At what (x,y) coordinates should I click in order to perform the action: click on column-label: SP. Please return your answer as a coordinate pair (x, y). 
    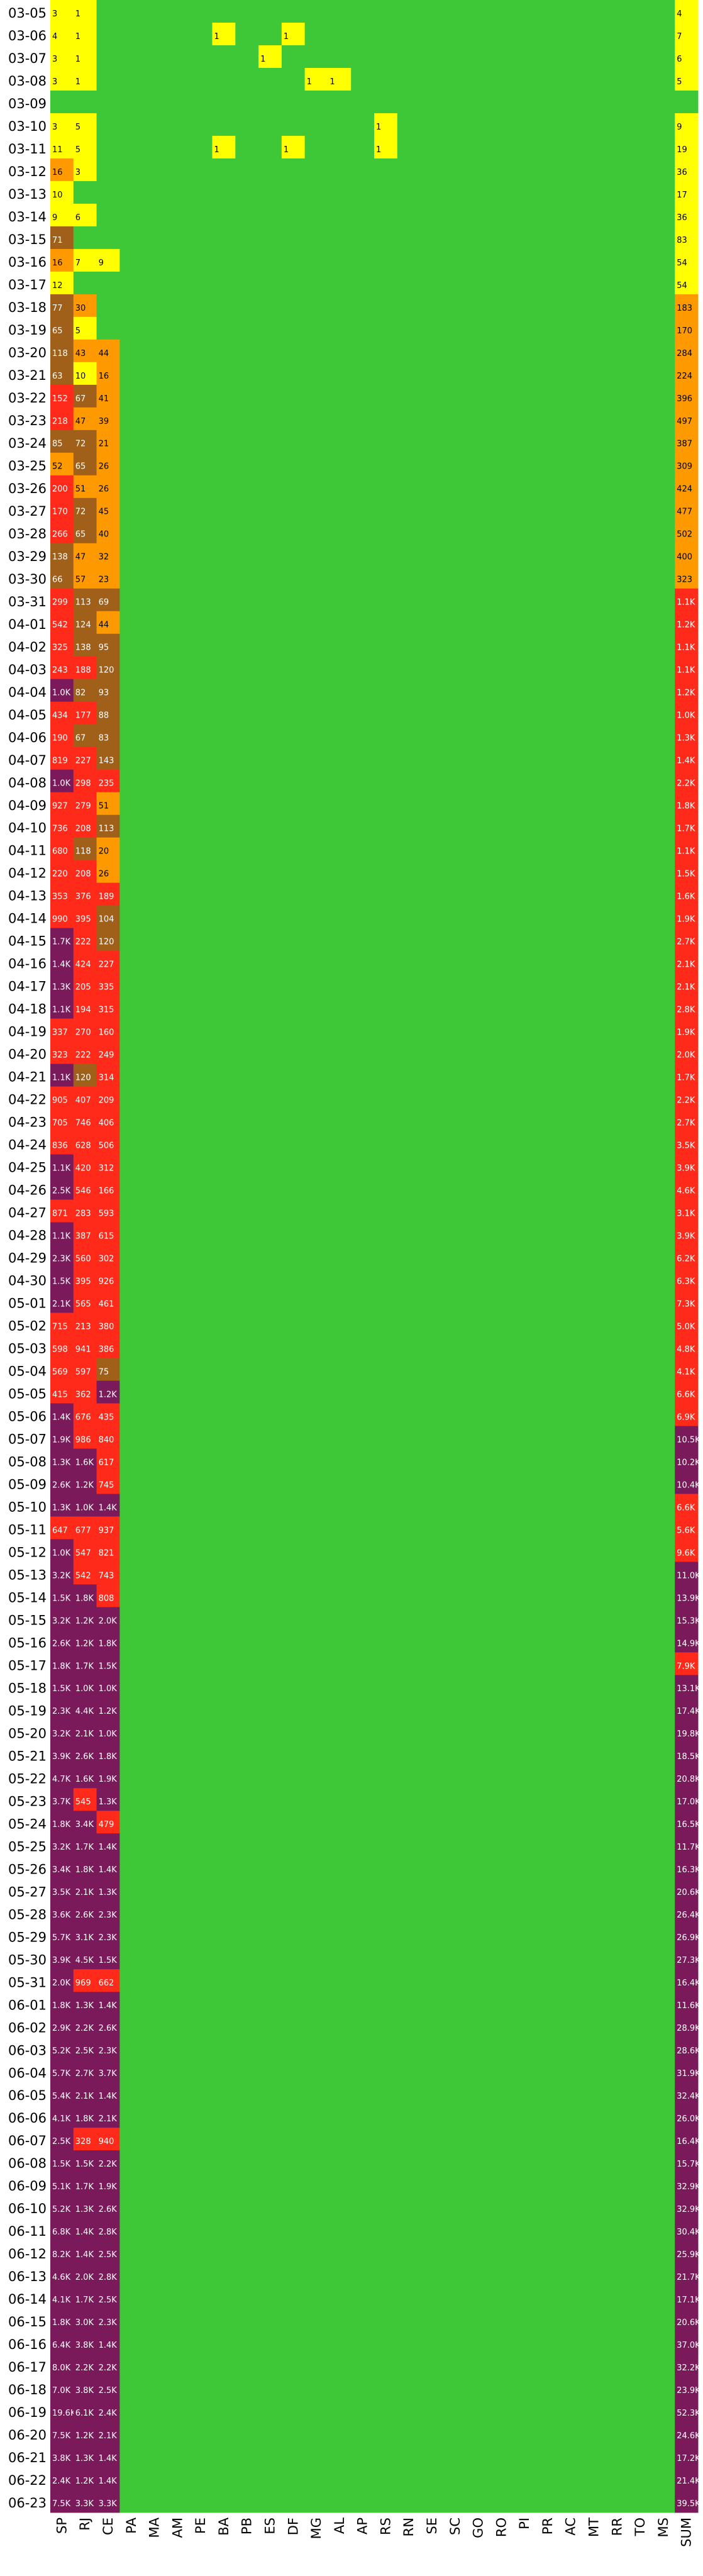
    Looking at the image, I should click on (61, 2526).